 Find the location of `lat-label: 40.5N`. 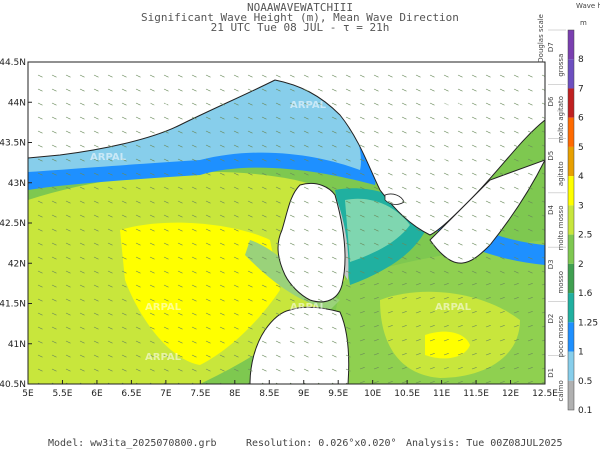

lat-label: 40.5N is located at coordinates (13, 385).